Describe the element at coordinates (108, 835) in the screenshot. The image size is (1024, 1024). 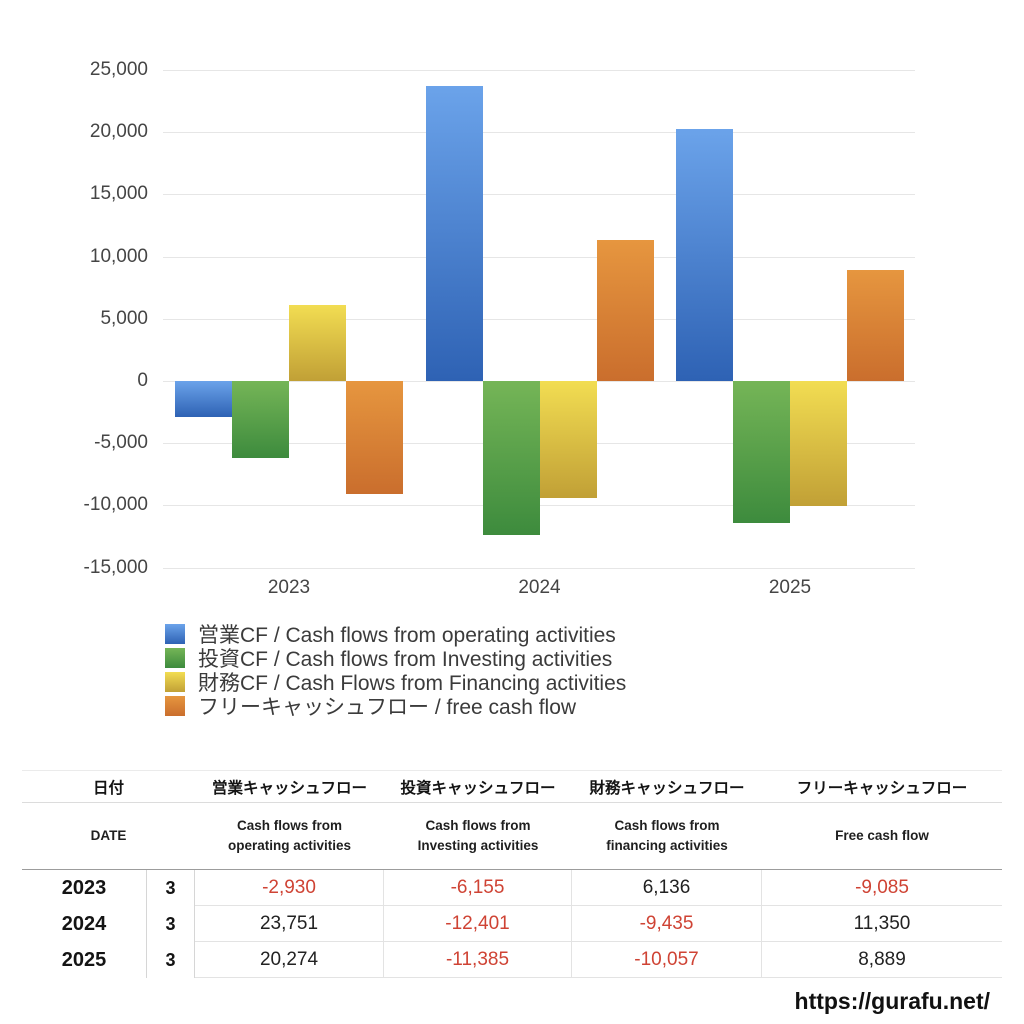
I see `table-header-en-date: DATE` at that location.